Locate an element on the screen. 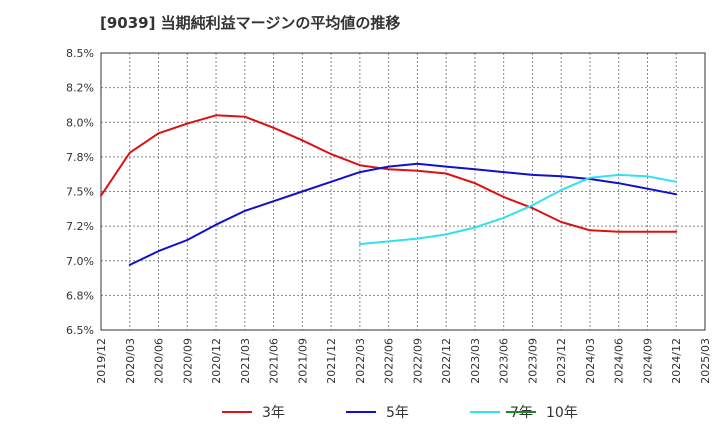  y-tick-label: 6.8% is located at coordinates (80, 295).